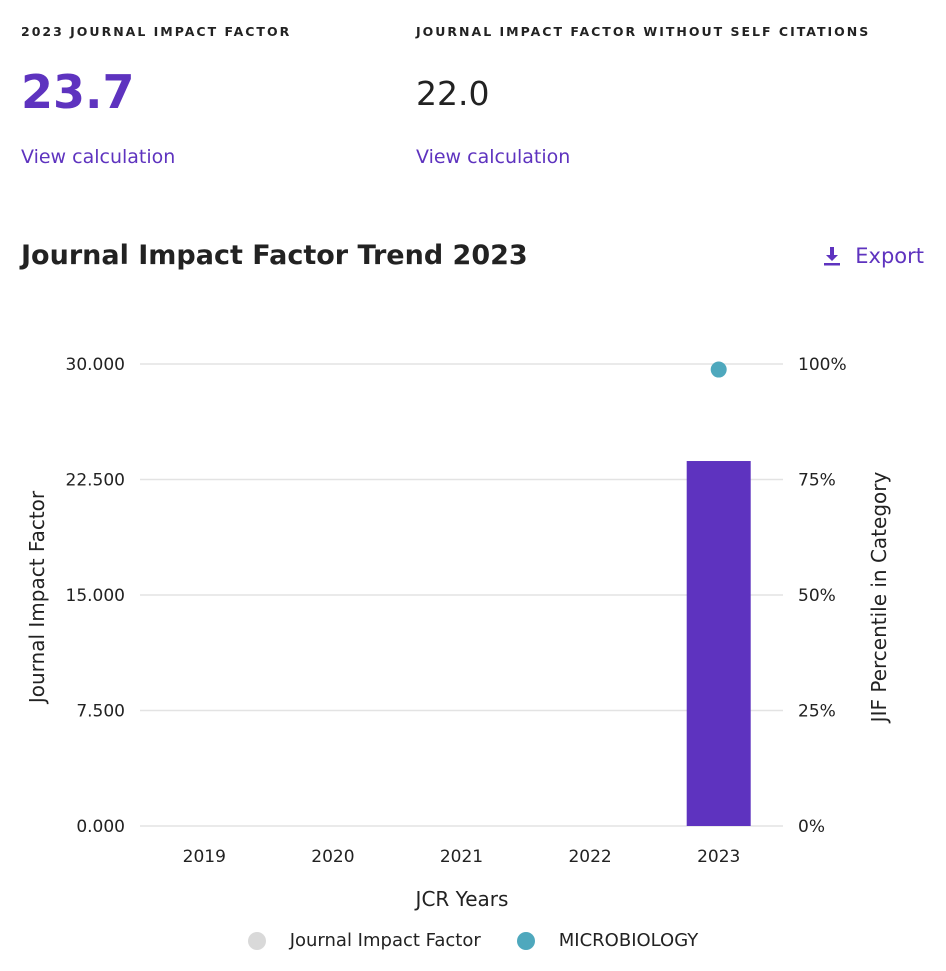 This screenshot has height=971, width=946. I want to click on x-tick-label: 2020, so click(332, 857).